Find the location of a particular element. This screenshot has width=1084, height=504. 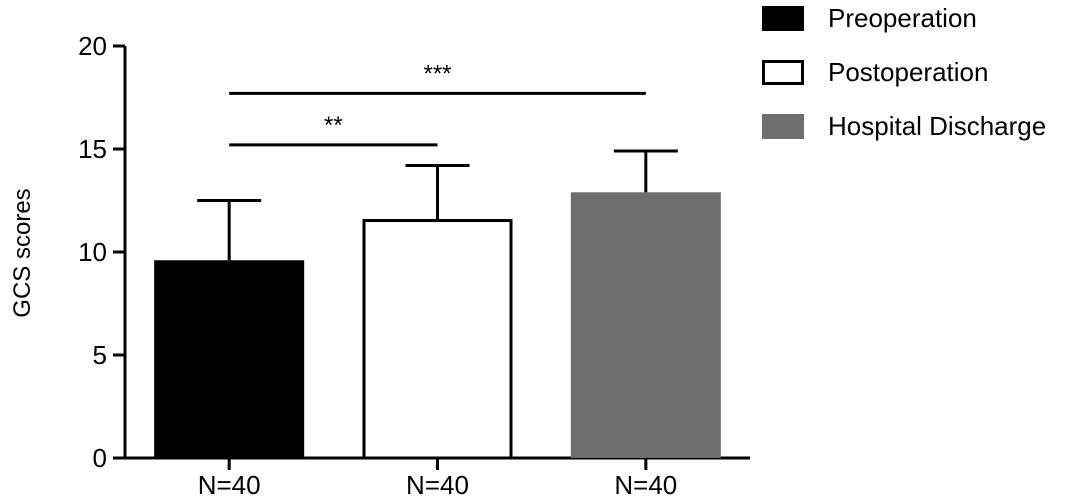

y-axis: 0 5 10 15 20 is located at coordinates (102, 252).